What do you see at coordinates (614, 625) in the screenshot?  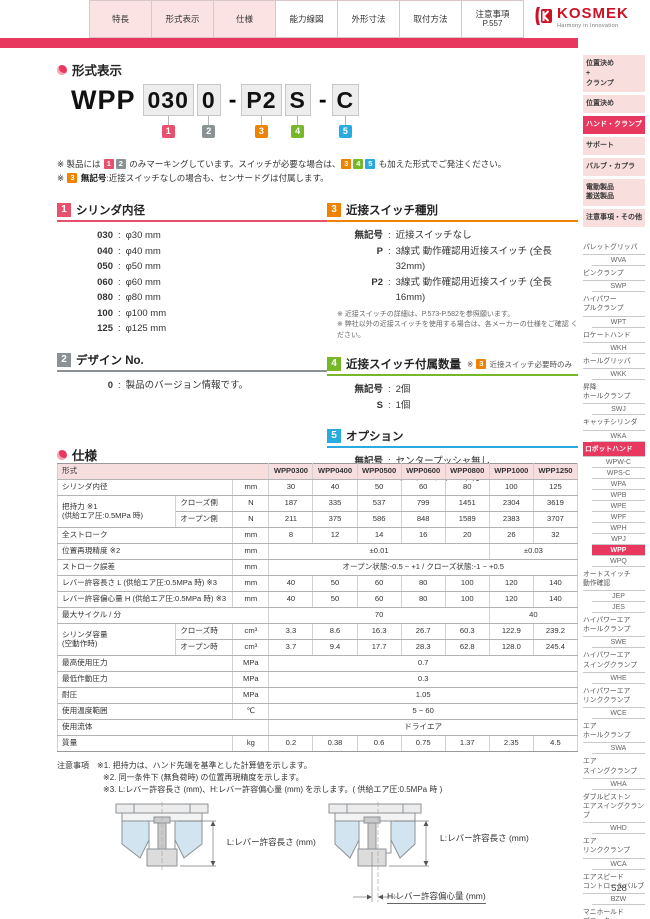 I see `sidebar-item-ハイパワーエア: ハイパワーエア ホールクランプ` at bounding box center [614, 625].